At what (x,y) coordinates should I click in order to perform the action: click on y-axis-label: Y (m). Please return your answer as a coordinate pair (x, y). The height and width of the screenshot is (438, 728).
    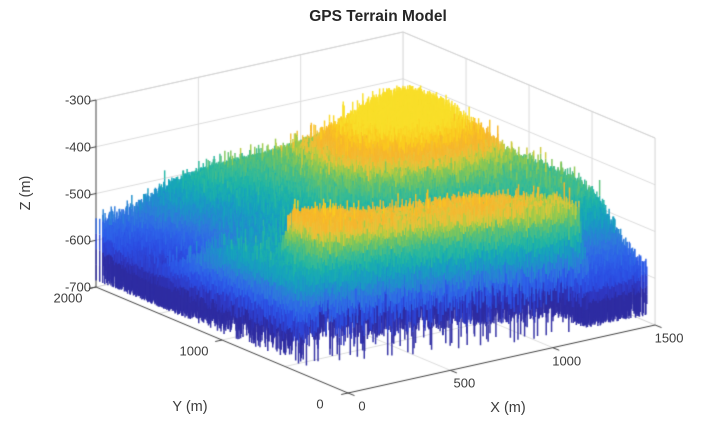
    Looking at the image, I should click on (190, 407).